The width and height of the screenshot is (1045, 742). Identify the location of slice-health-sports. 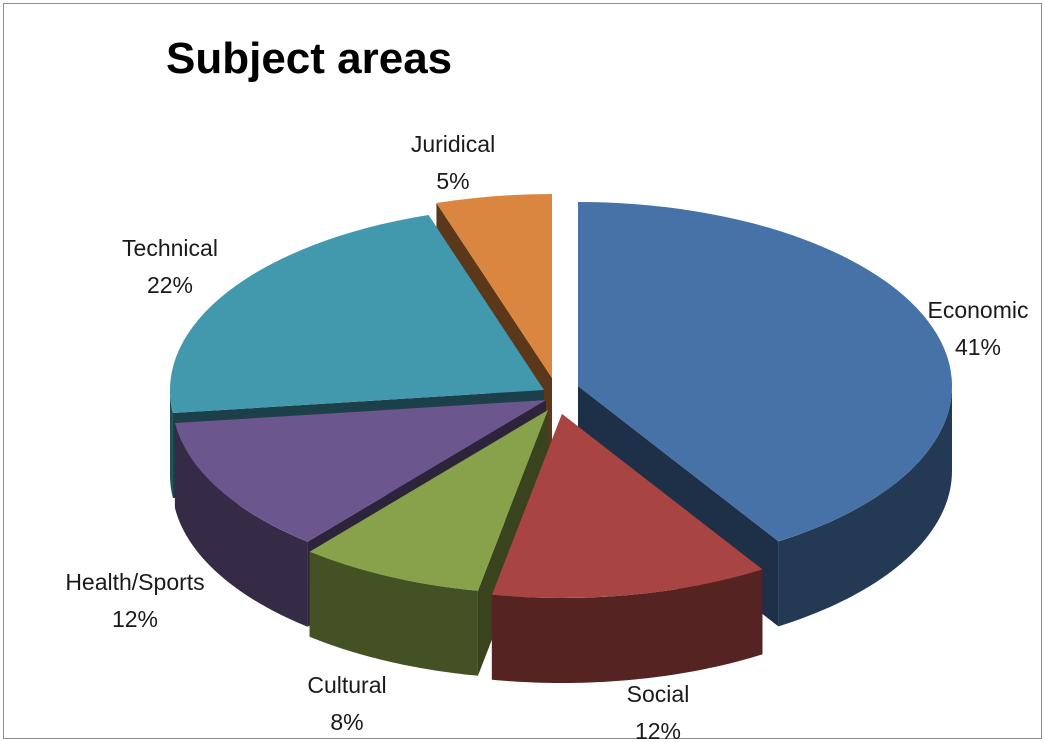
(360, 471).